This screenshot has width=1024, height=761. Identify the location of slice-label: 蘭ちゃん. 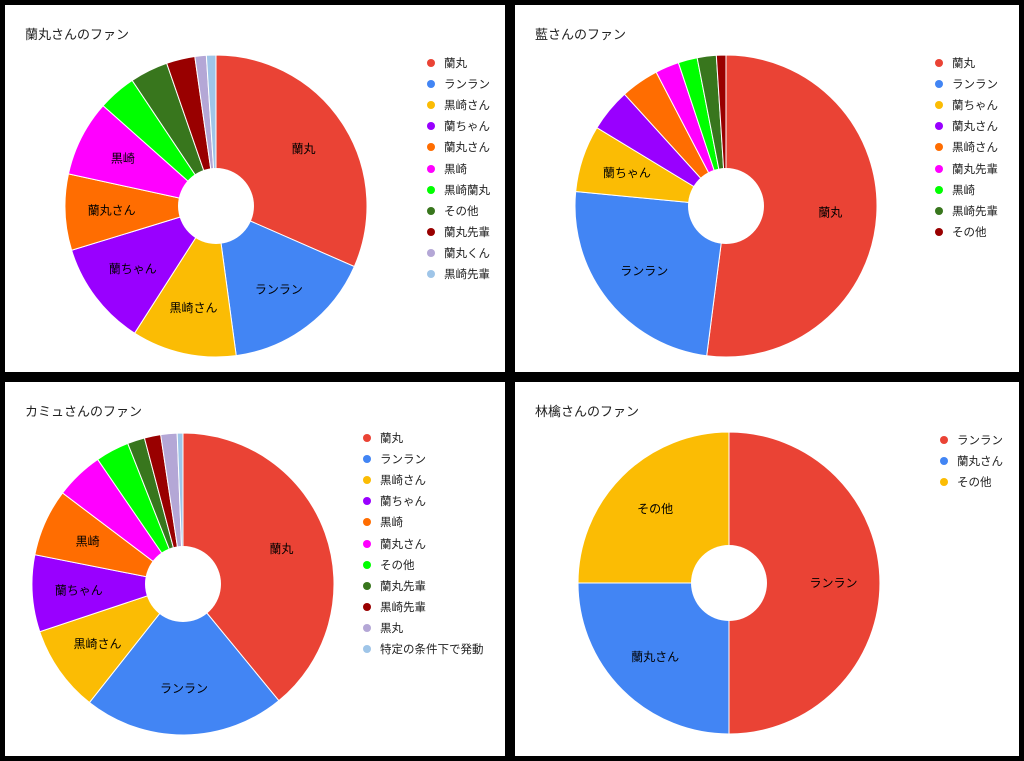
(133, 269).